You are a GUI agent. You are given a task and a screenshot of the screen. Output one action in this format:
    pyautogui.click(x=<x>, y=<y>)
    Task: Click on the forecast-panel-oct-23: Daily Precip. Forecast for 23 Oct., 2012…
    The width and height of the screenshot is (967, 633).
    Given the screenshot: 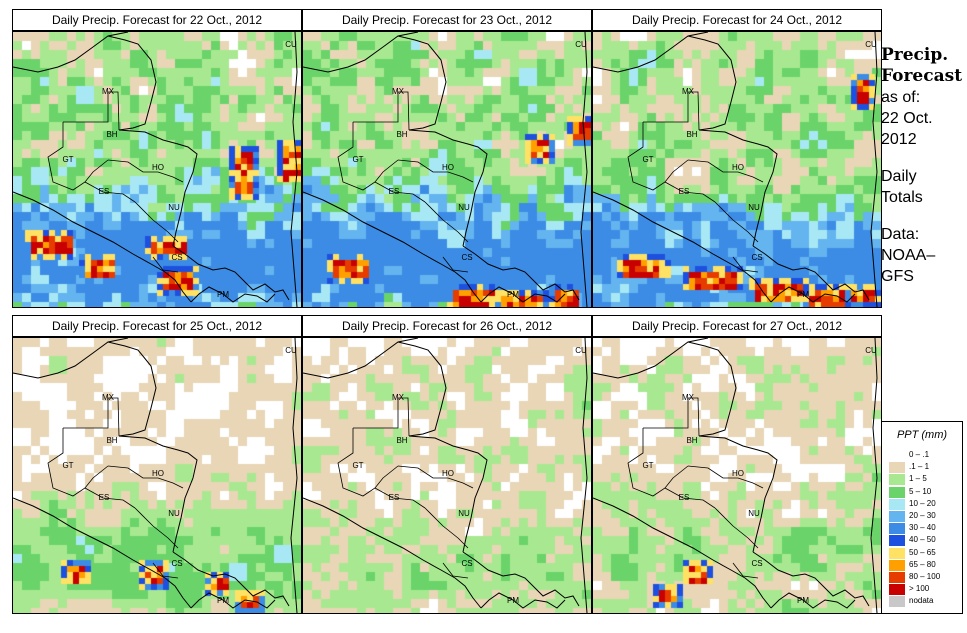 What is the action you would take?
    pyautogui.click(x=447, y=158)
    